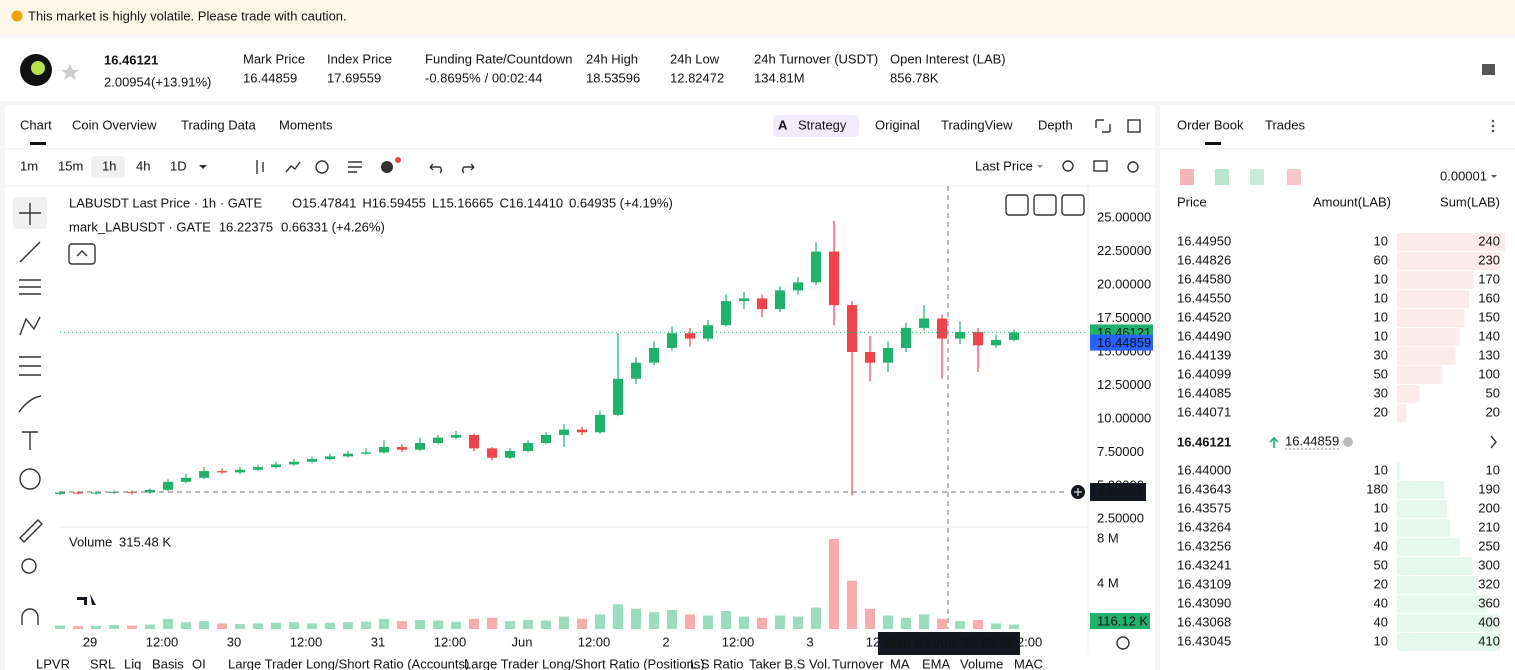 This screenshot has width=1515, height=670. I want to click on book-amount: 40, so click(1381, 602).